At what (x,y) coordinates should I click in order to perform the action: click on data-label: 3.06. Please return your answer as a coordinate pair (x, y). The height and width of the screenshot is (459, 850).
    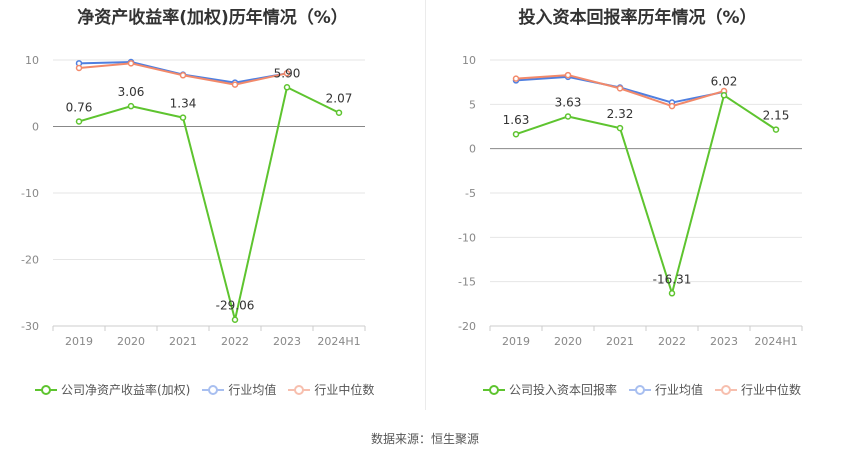
    Looking at the image, I should click on (131, 92).